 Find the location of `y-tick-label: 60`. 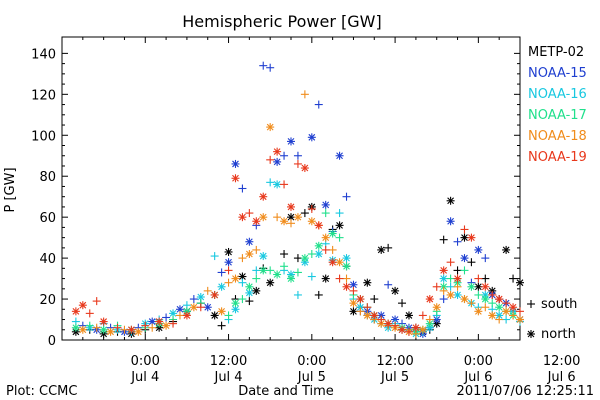

y-tick-label: 60 is located at coordinates (47, 218).